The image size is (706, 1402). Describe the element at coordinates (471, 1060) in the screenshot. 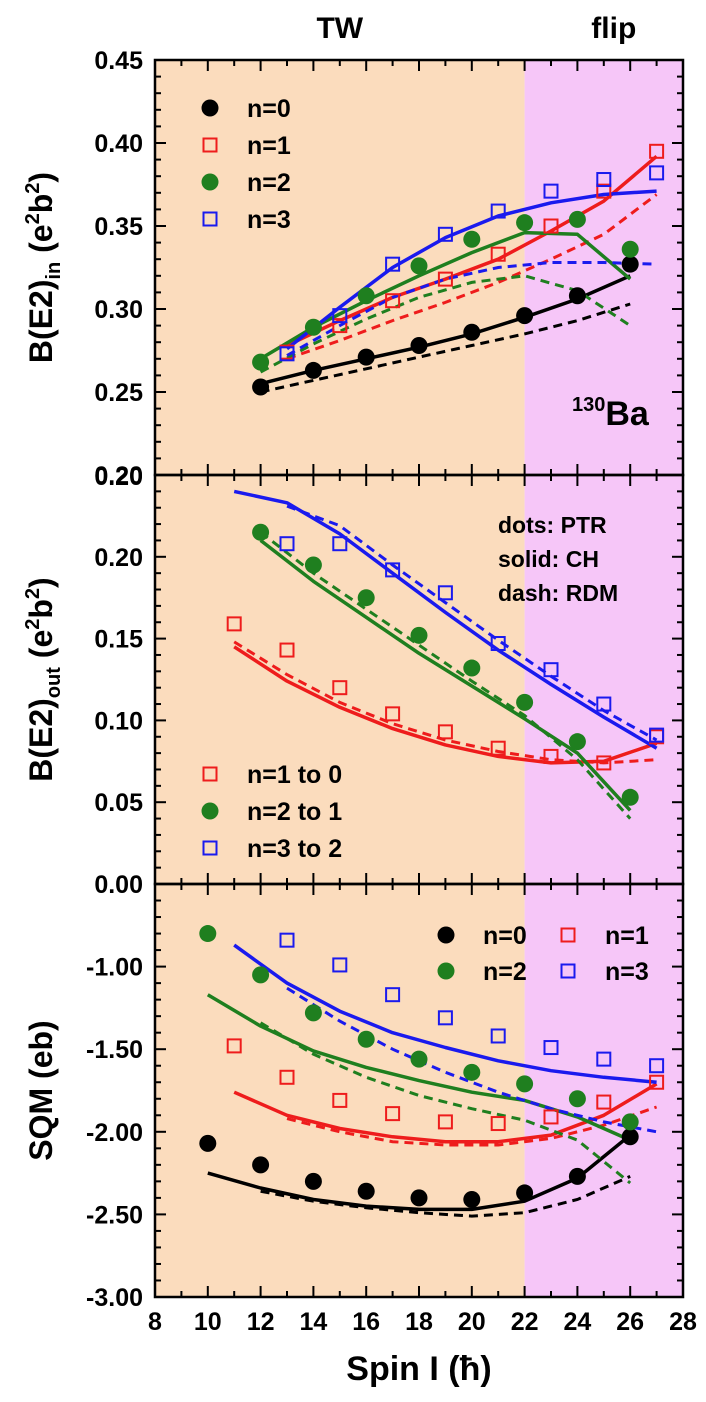

I see `rdm-curve-n=3` at that location.